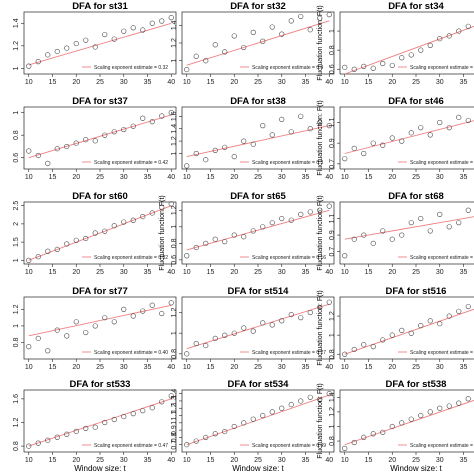 The height and width of the screenshot is (474, 474). I want to click on x-tick-label: 15, so click(53, 272).